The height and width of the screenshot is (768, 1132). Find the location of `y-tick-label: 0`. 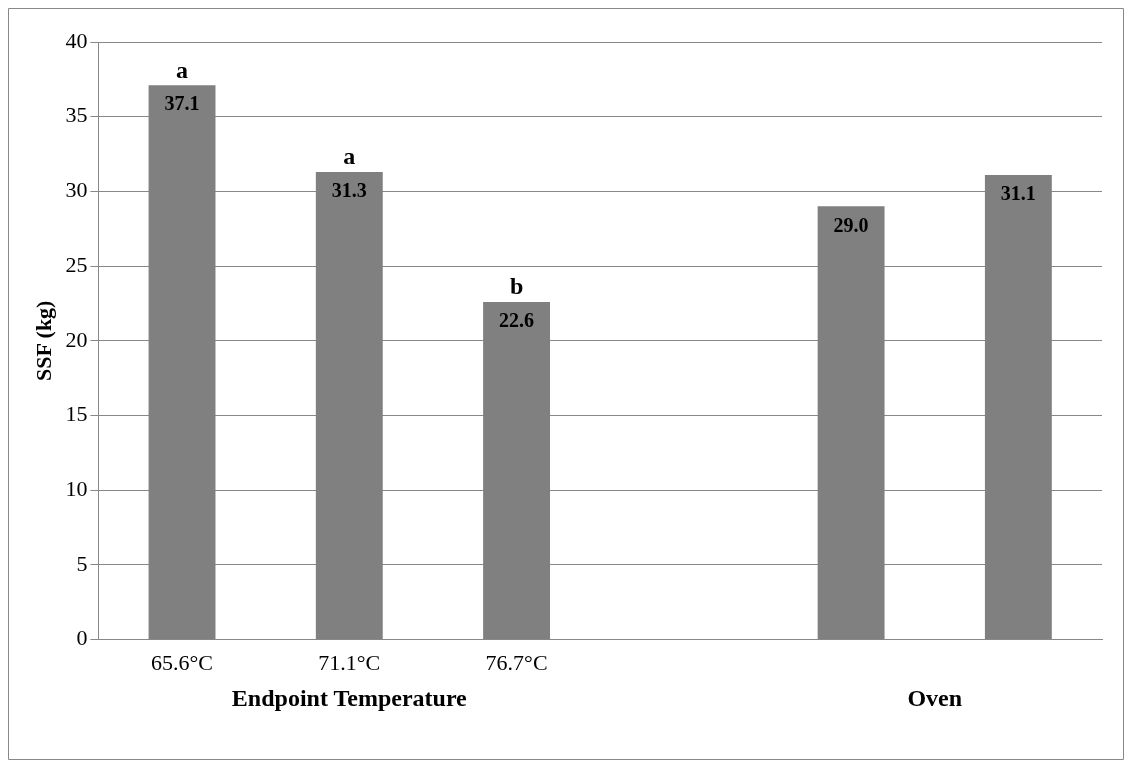

y-tick-label: 0 is located at coordinates (82, 638).